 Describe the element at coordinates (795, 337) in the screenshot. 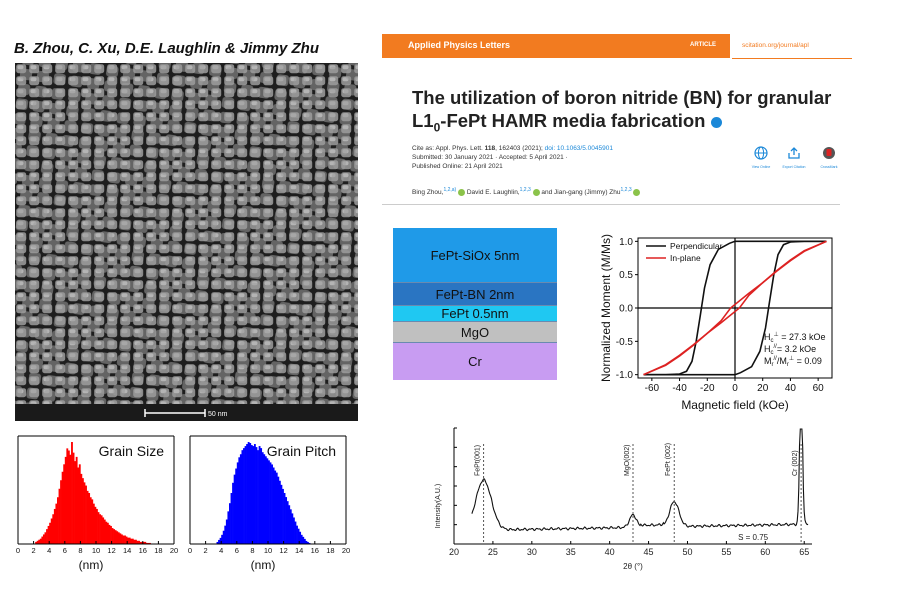

I see `annotation-hc-perp: Hc⊥ = 27.3 kOe` at that location.